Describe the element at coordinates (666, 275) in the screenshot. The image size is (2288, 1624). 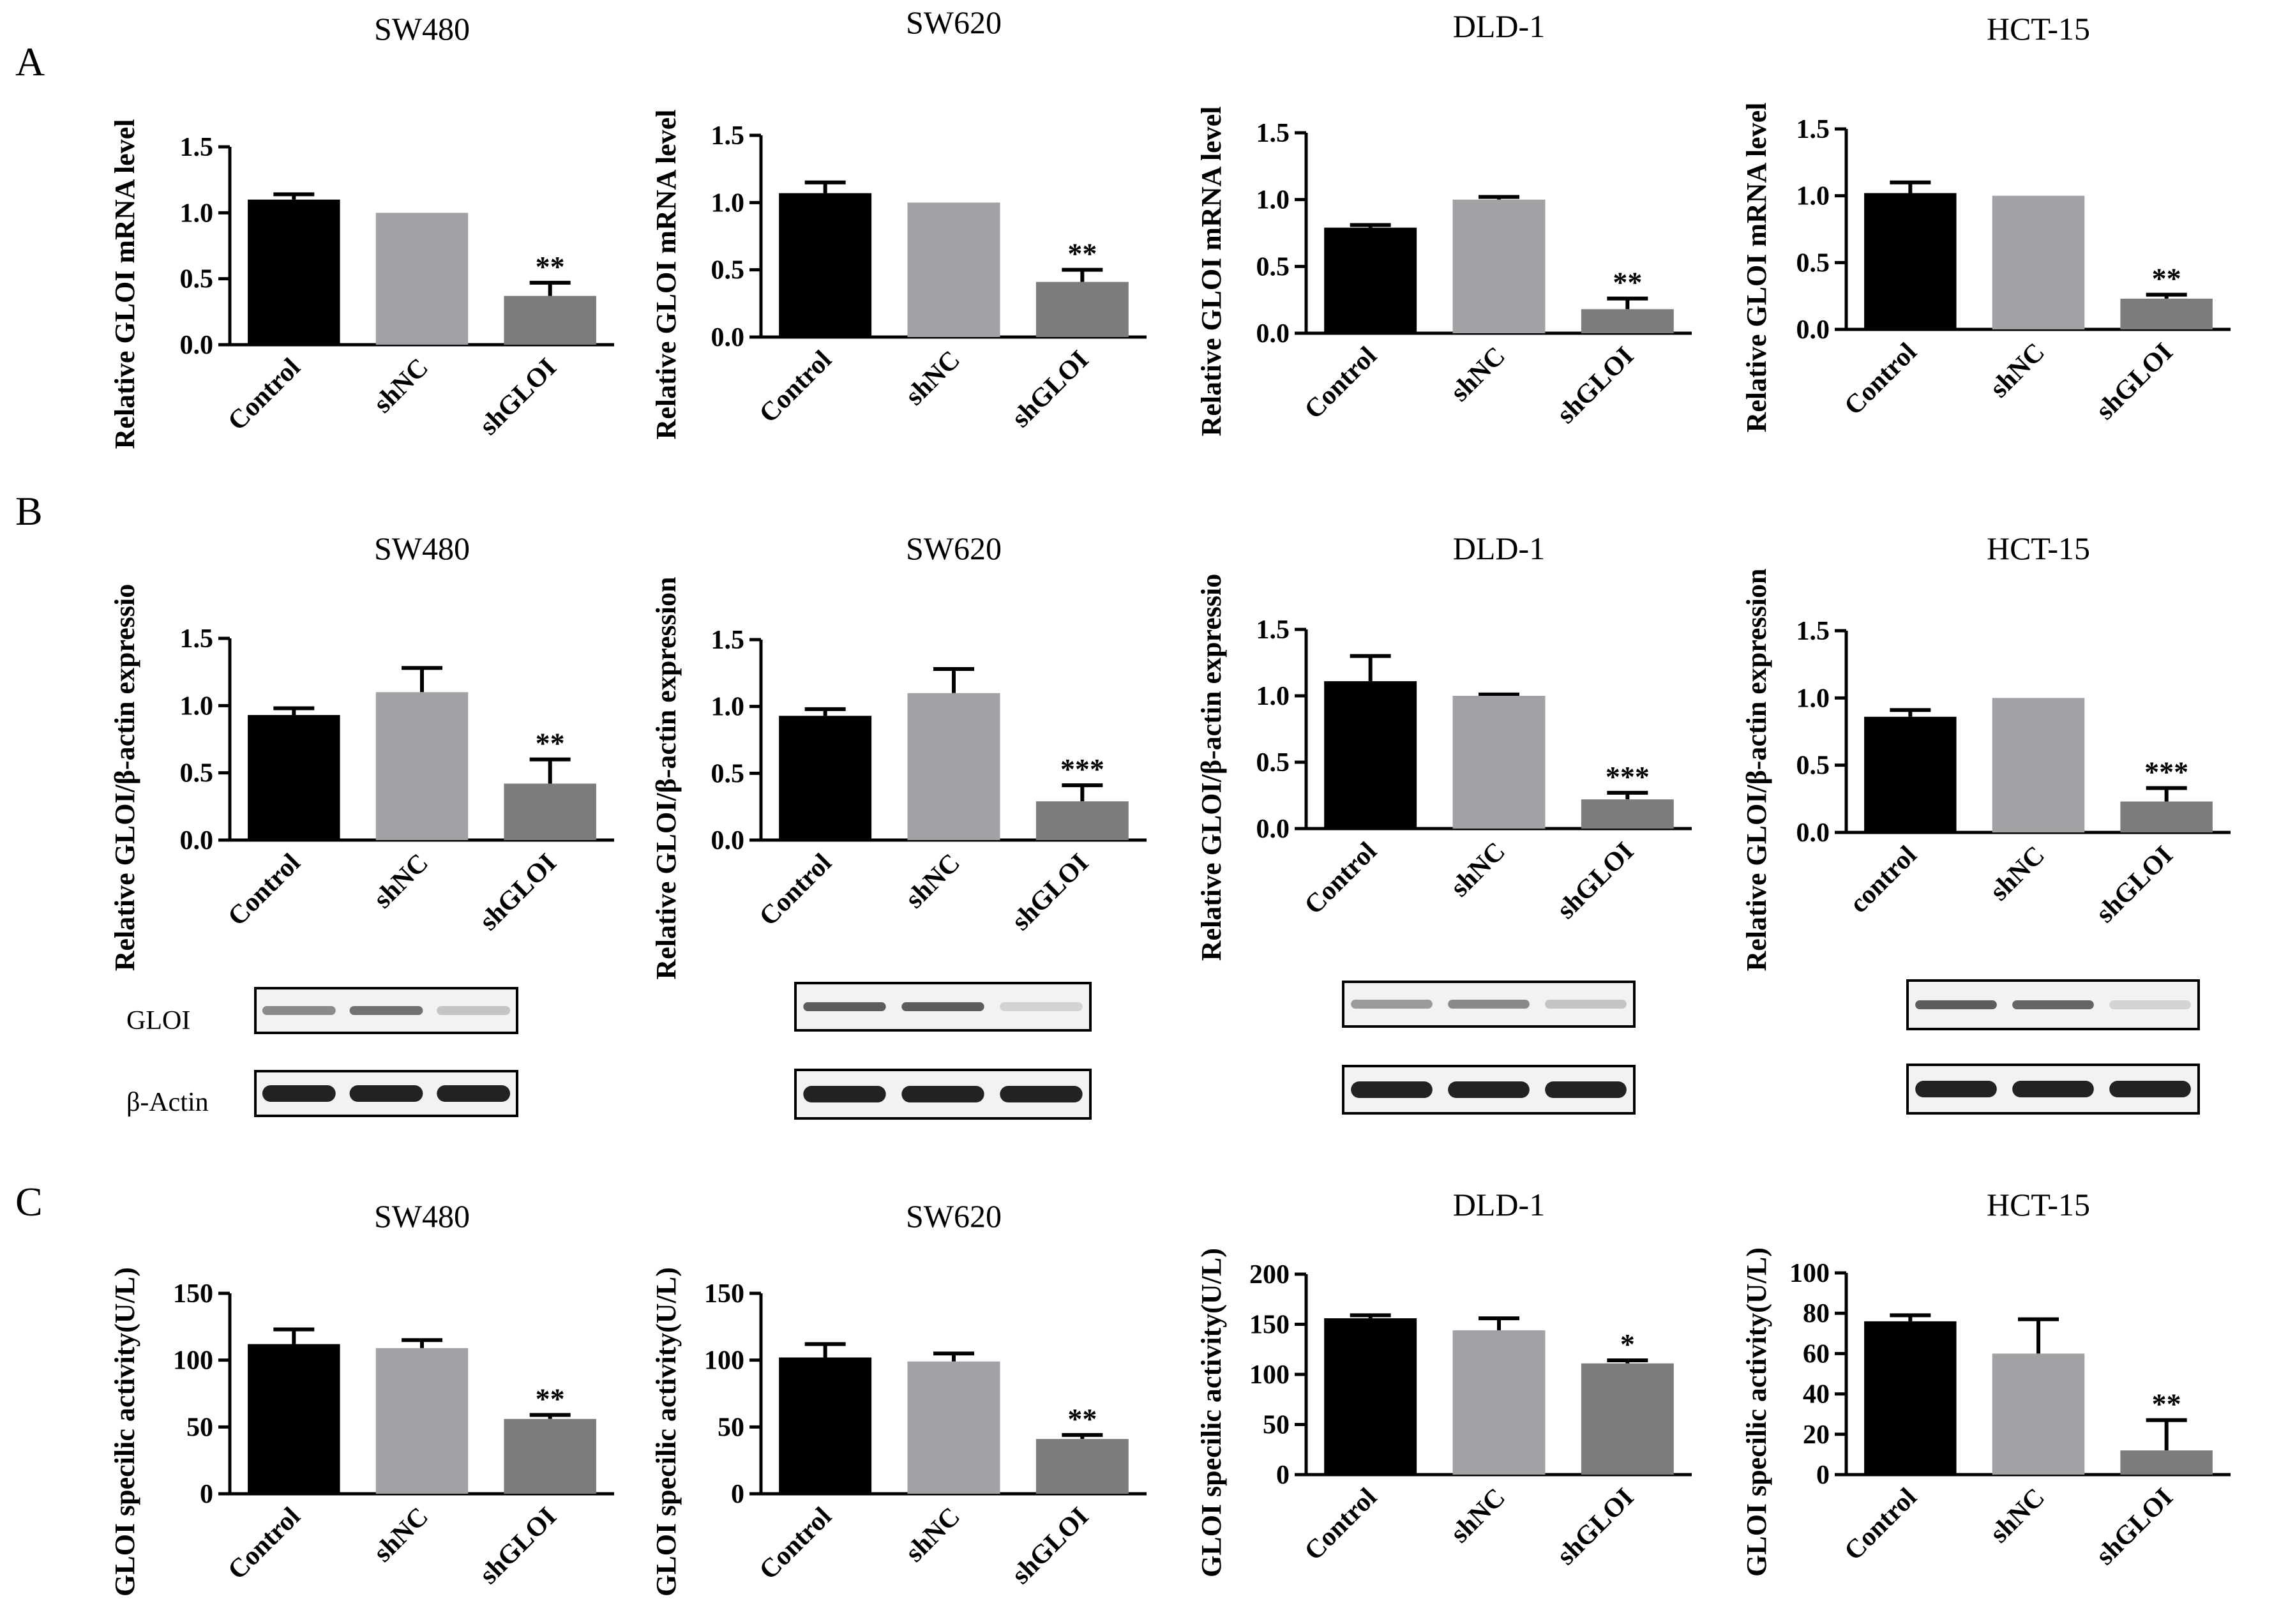
I see `y-axis-label: Relative GLOI mRNA level` at that location.